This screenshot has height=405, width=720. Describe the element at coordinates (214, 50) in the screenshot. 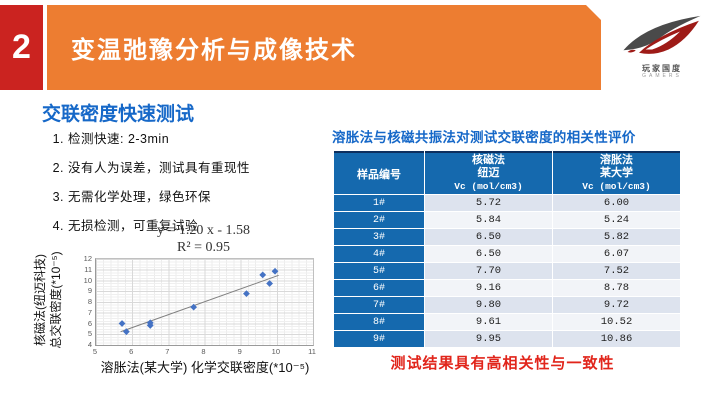

I see `slide-title: 变温弛豫分析与成像技术` at that location.